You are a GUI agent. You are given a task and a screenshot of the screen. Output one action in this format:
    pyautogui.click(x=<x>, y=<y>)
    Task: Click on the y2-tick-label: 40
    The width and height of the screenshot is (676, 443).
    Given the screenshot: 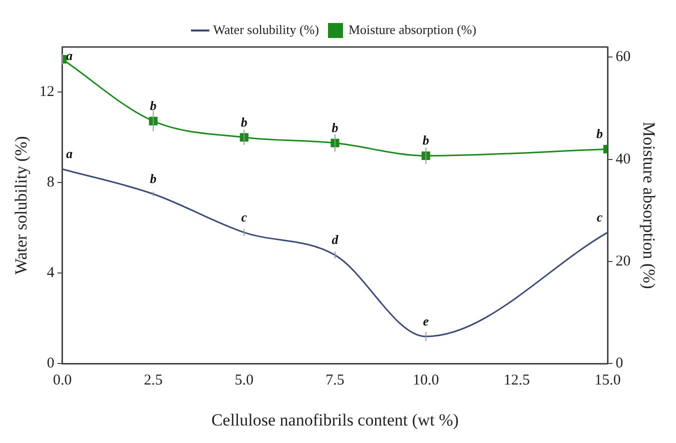 What is the action you would take?
    pyautogui.click(x=623, y=159)
    